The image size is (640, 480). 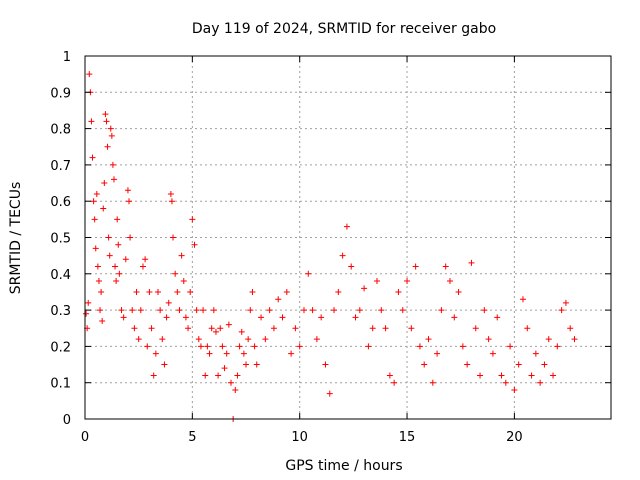 I want to click on y-tick-label: 0.4, so click(x=60, y=275).